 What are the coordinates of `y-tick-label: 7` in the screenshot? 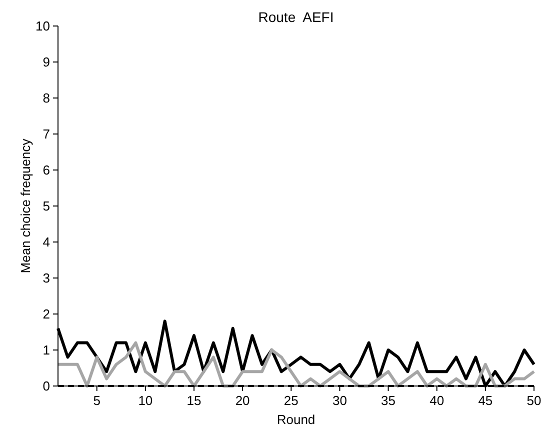 It's located at (46, 134).